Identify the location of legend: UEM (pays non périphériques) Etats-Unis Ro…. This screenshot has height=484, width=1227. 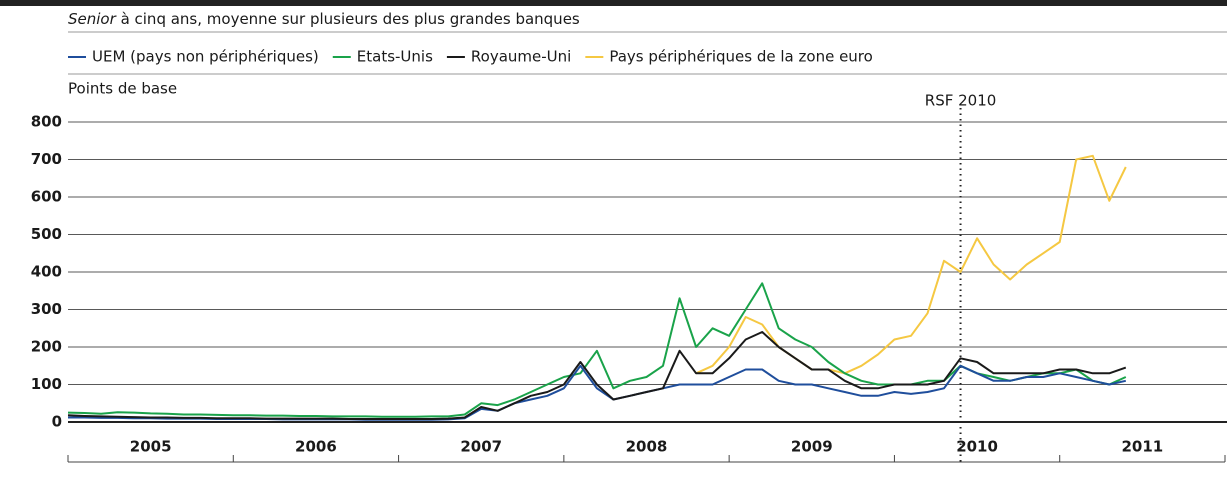
(470, 57).